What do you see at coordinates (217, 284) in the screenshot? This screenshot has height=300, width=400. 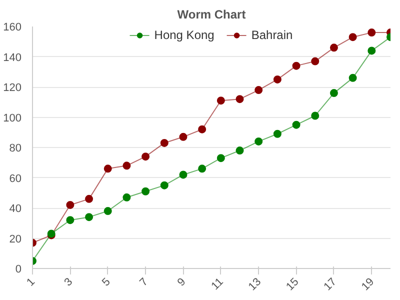 I see `x-tick-label: 11` at bounding box center [217, 284].